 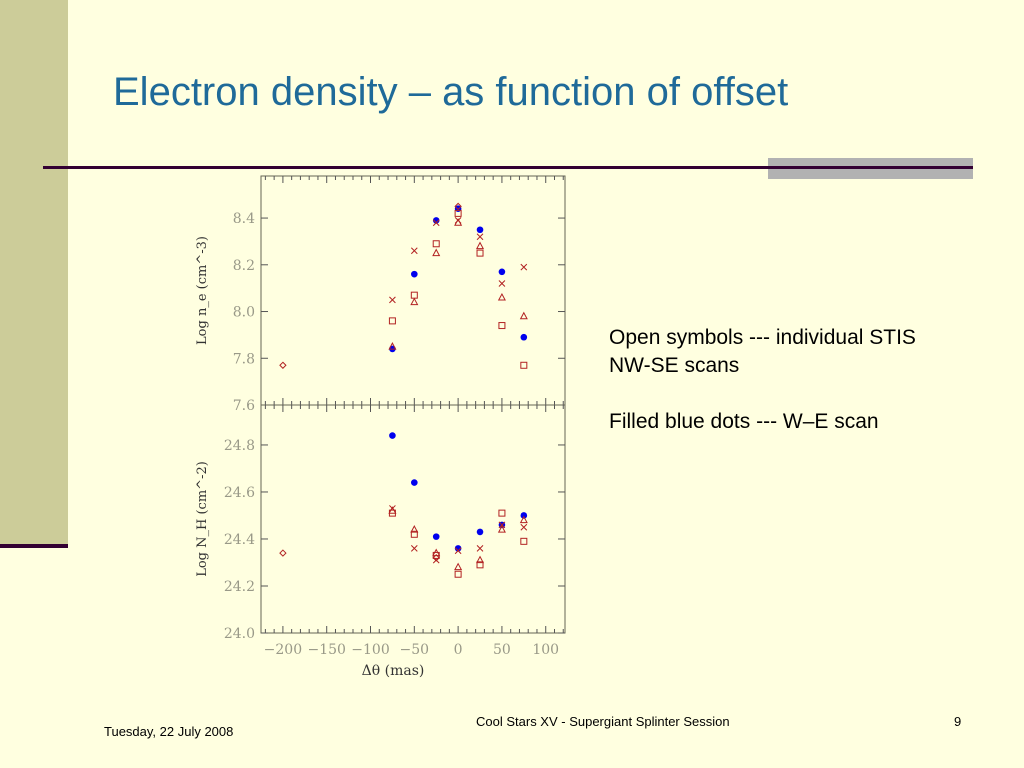 I want to click on y-tick-label: 24.6, so click(x=239, y=493).